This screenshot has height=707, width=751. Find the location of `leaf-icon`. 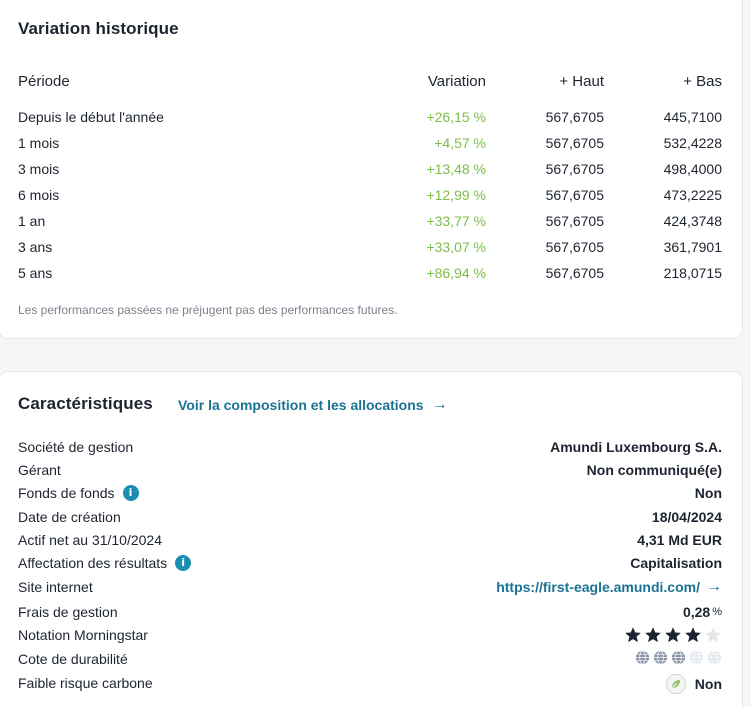

leaf-icon is located at coordinates (675, 684).